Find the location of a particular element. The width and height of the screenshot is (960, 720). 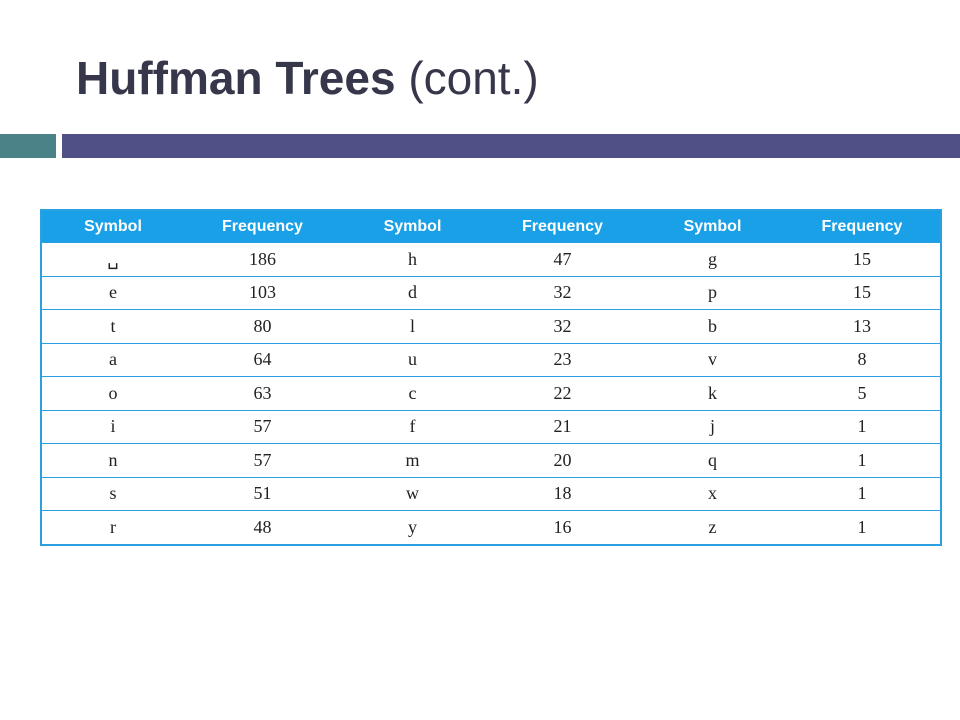

table-row: a 64 u 23 v 8 is located at coordinates (491, 359).